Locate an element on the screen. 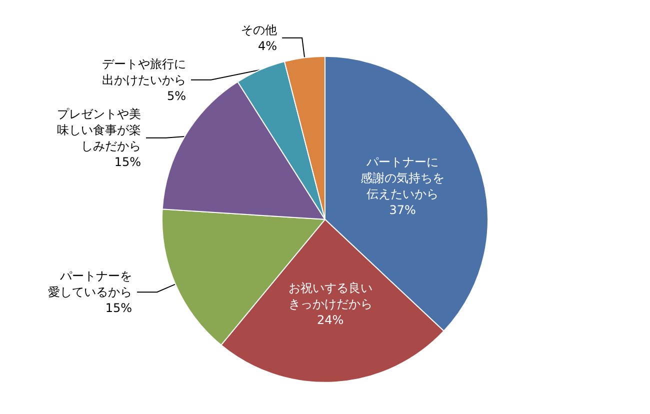 This screenshot has width=650, height=414. data-label: 5% is located at coordinates (176, 95).